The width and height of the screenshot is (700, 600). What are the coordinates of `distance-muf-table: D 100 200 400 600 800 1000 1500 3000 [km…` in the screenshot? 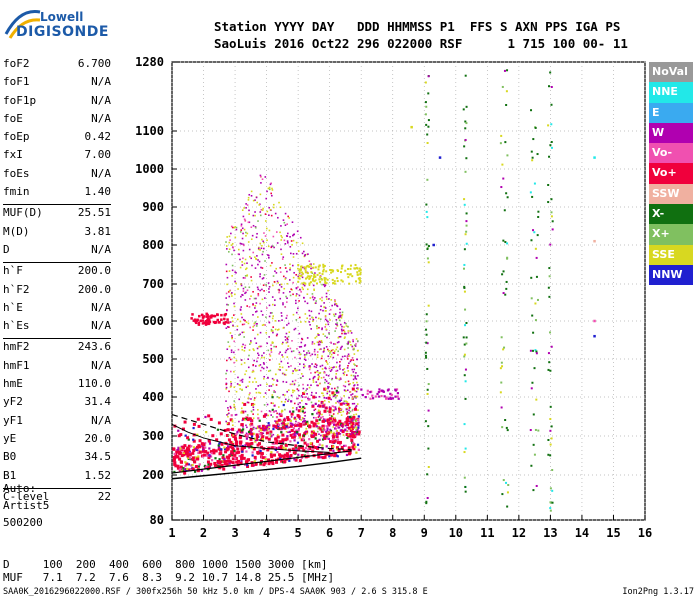 It's located at (168, 571).